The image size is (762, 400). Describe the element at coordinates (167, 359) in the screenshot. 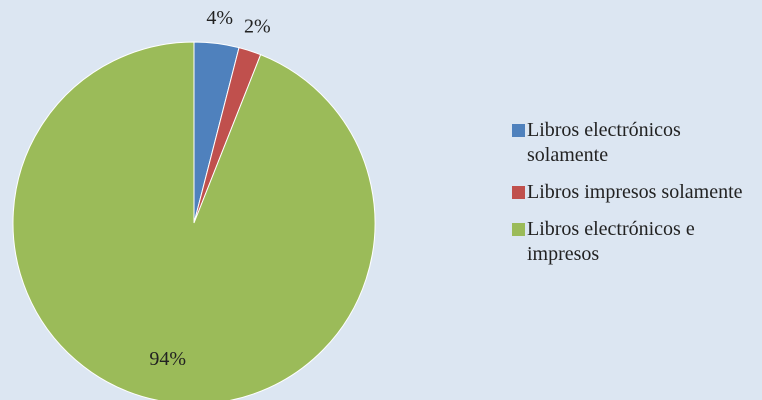

I see `data-label: 94%` at that location.